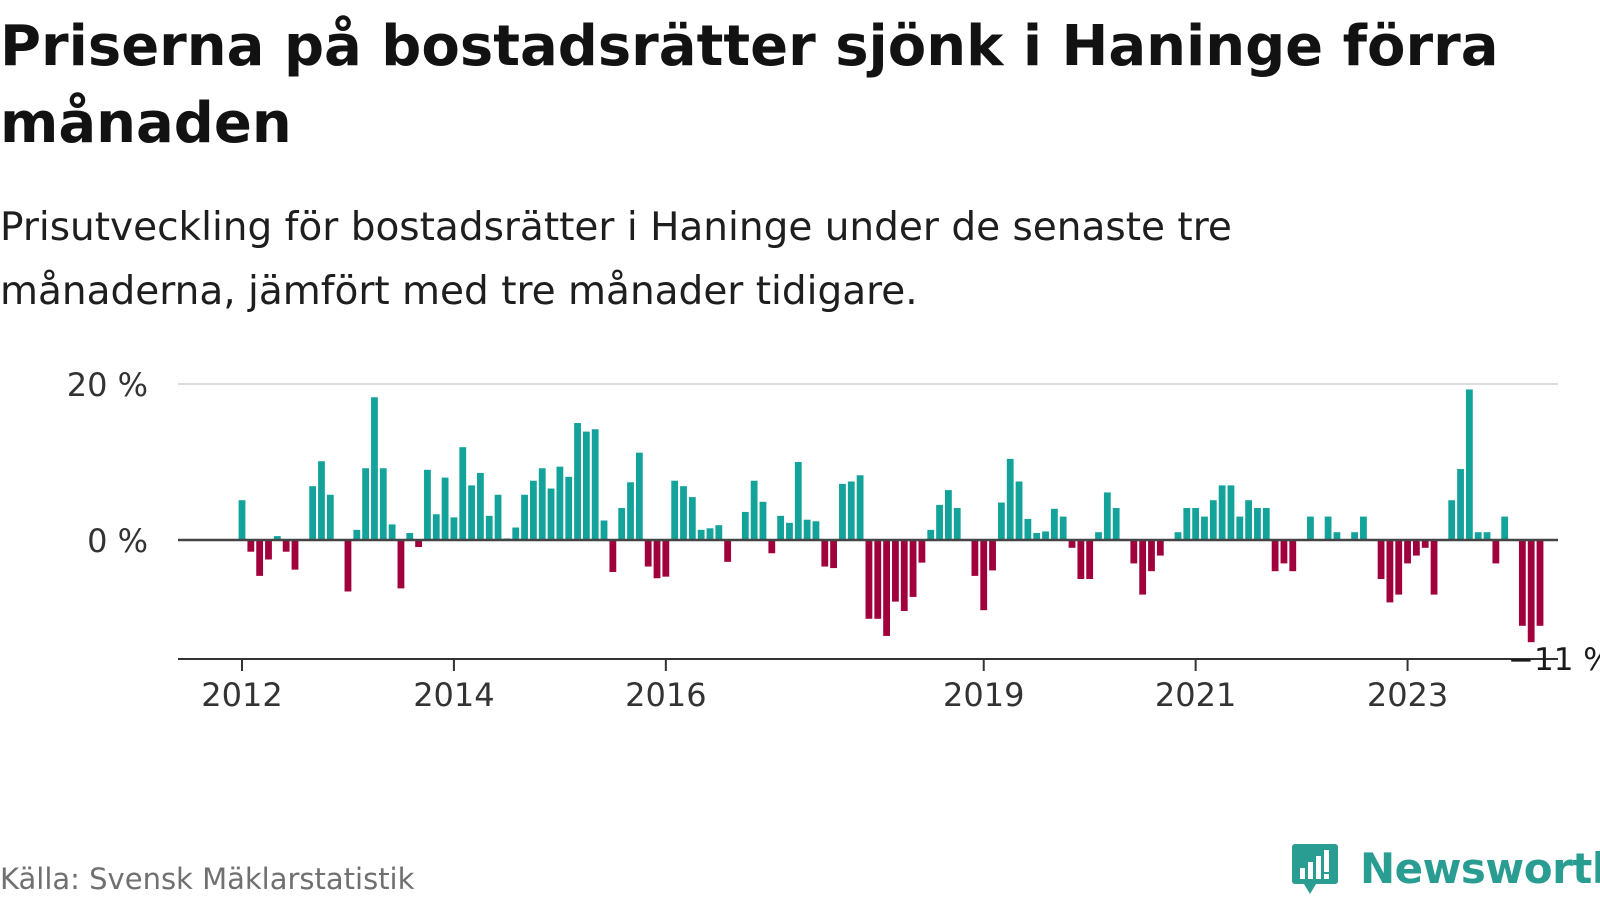  I want to click on x-tick-label: 2014, so click(453, 695).